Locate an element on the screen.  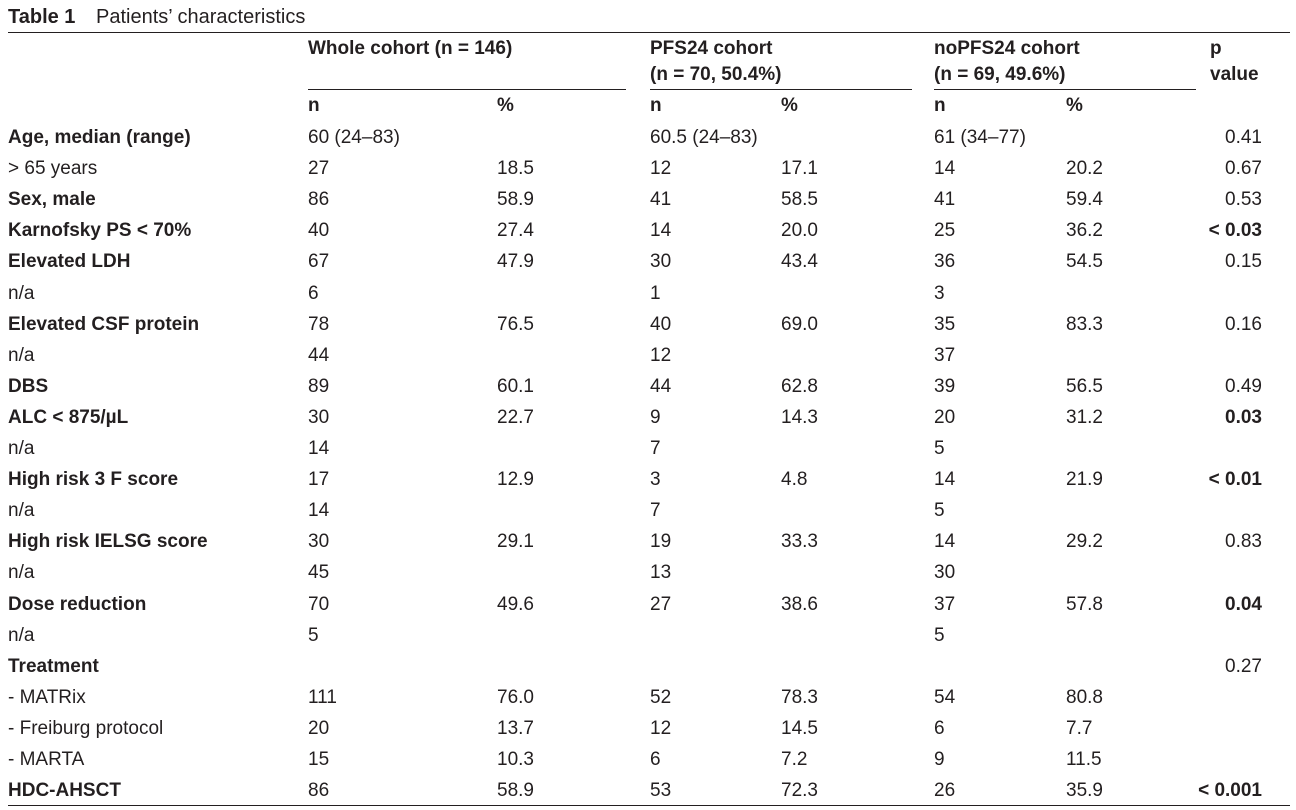
cell: 1 is located at coordinates (655, 293).